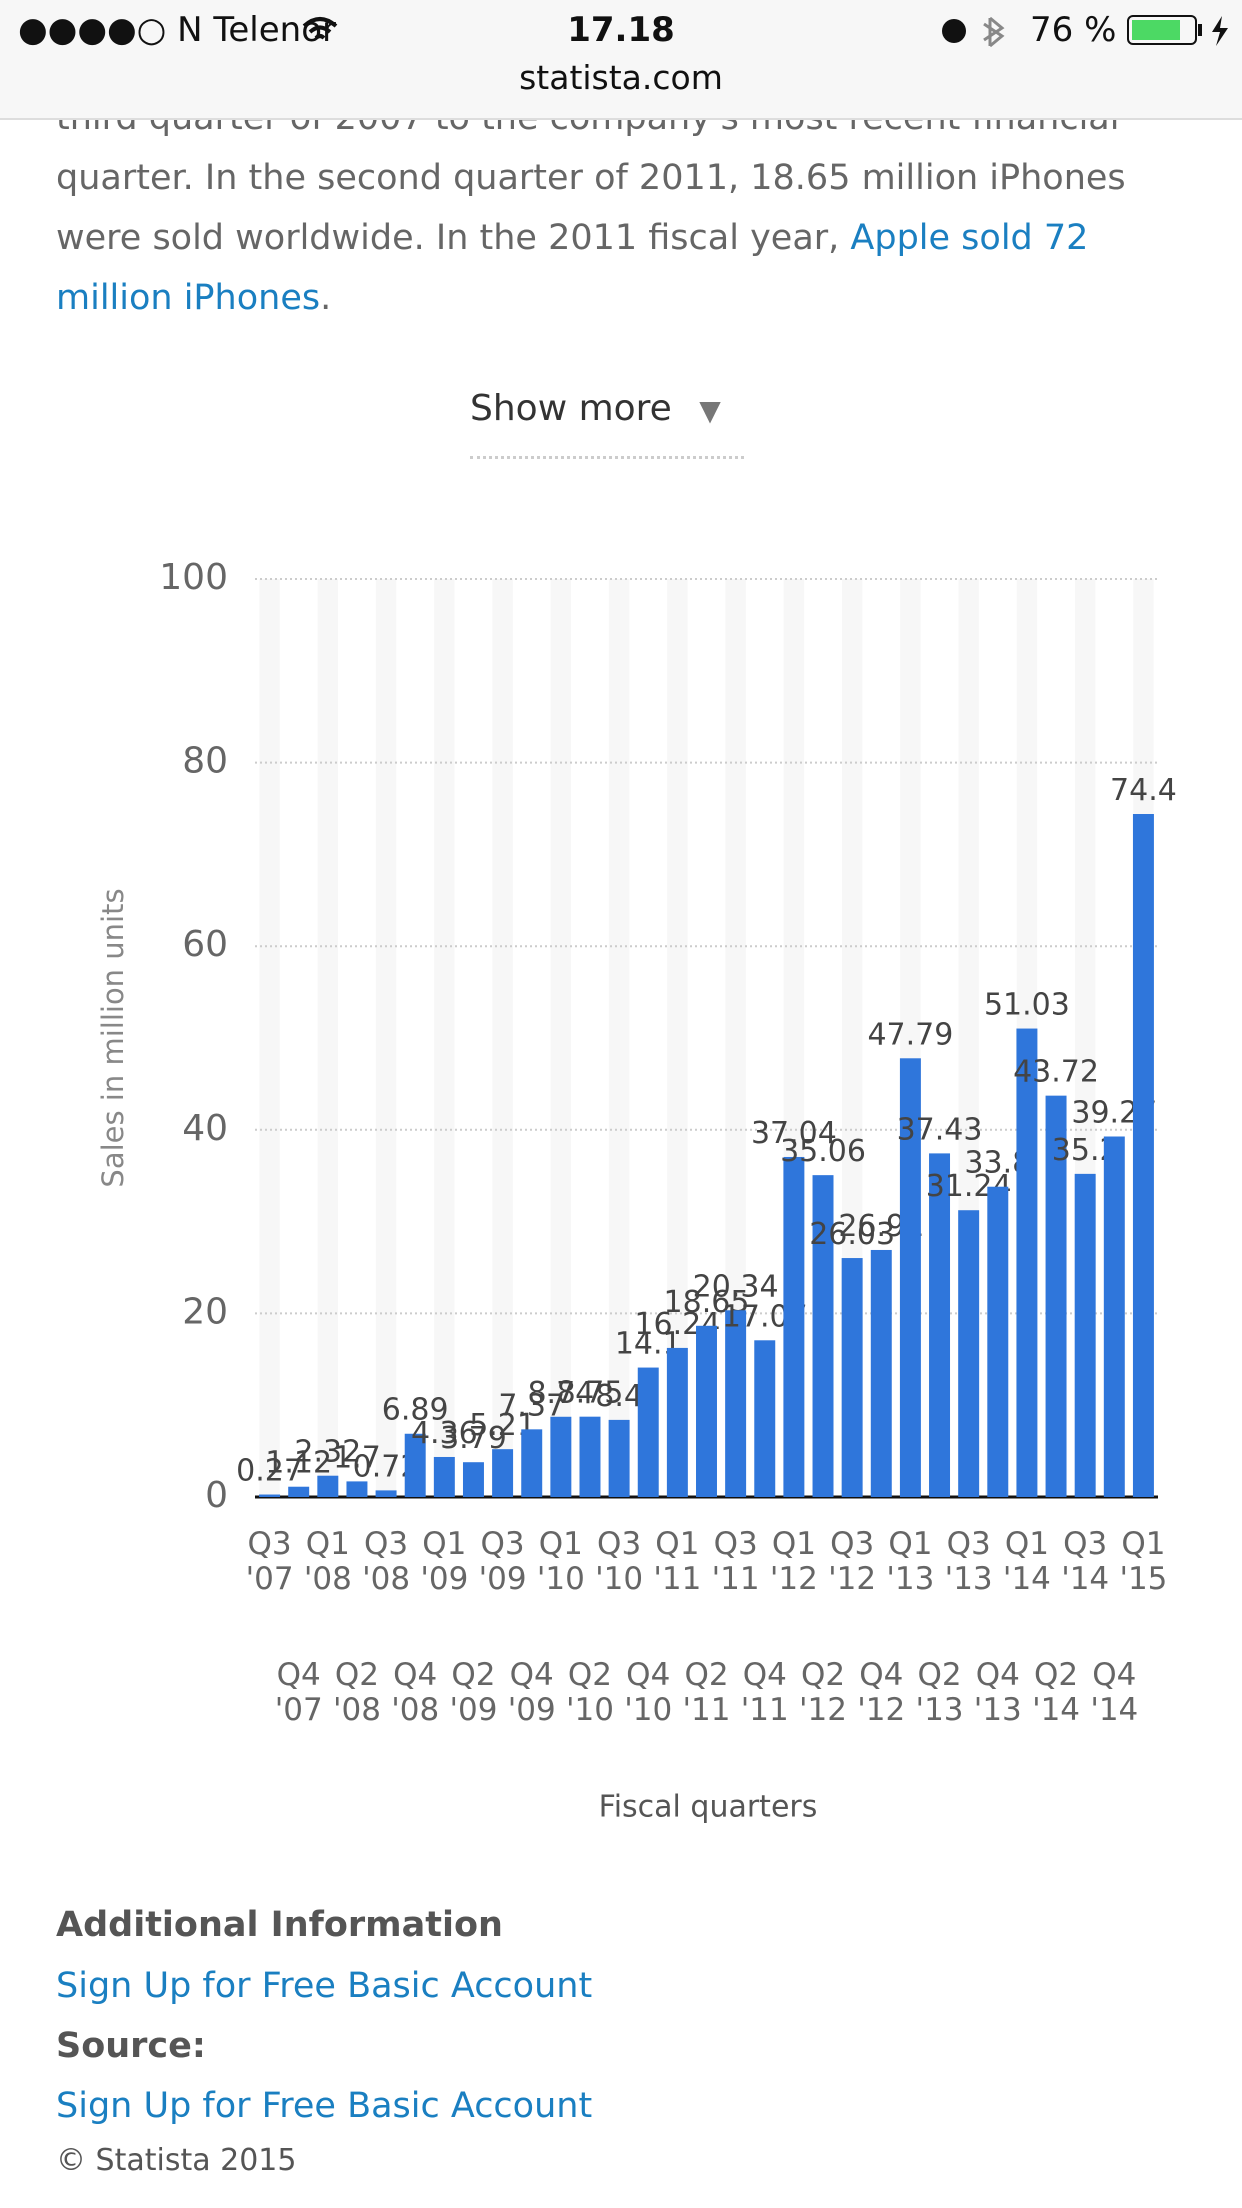 The width and height of the screenshot is (1242, 2208). I want to click on status-icons, so click(973, 32).